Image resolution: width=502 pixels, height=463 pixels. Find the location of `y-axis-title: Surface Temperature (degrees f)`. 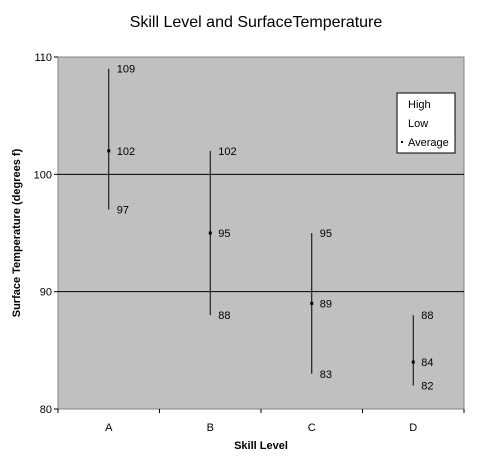

y-axis-title: Surface Temperature (degrees f) is located at coordinates (17, 232).